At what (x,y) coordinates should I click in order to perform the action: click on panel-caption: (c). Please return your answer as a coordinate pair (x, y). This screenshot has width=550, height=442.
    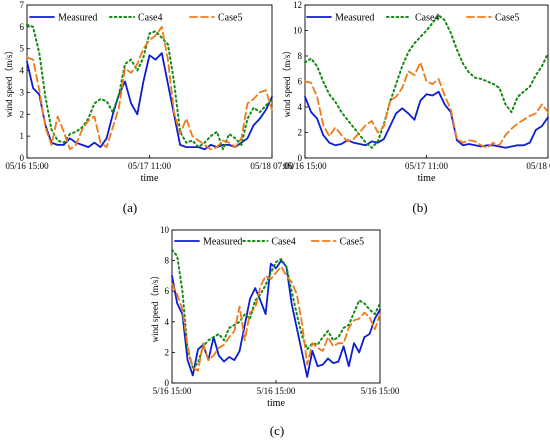
    Looking at the image, I should click on (277, 430).